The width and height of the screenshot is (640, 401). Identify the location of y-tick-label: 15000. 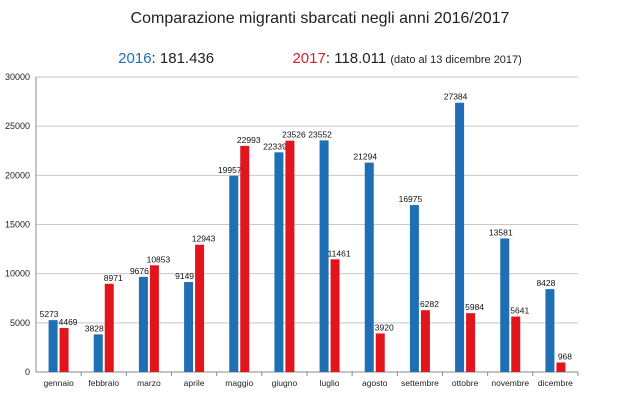
(17, 225).